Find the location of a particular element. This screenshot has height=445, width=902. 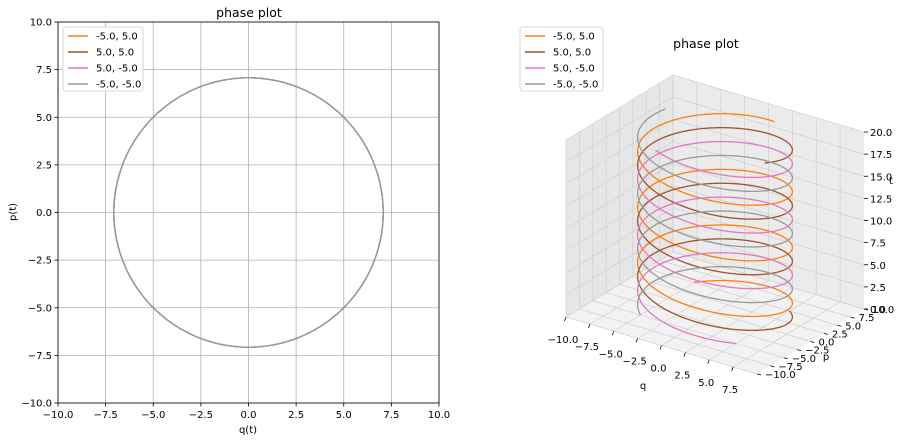

y-tick-label-3d: −2.5 is located at coordinates (817, 351).